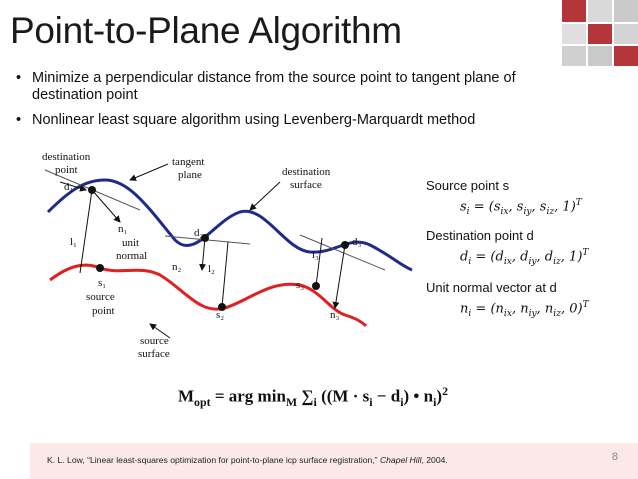 Image resolution: width=638 pixels, height=479 pixels. Describe the element at coordinates (188, 162) in the screenshot. I see `figure-label: tangent` at that location.